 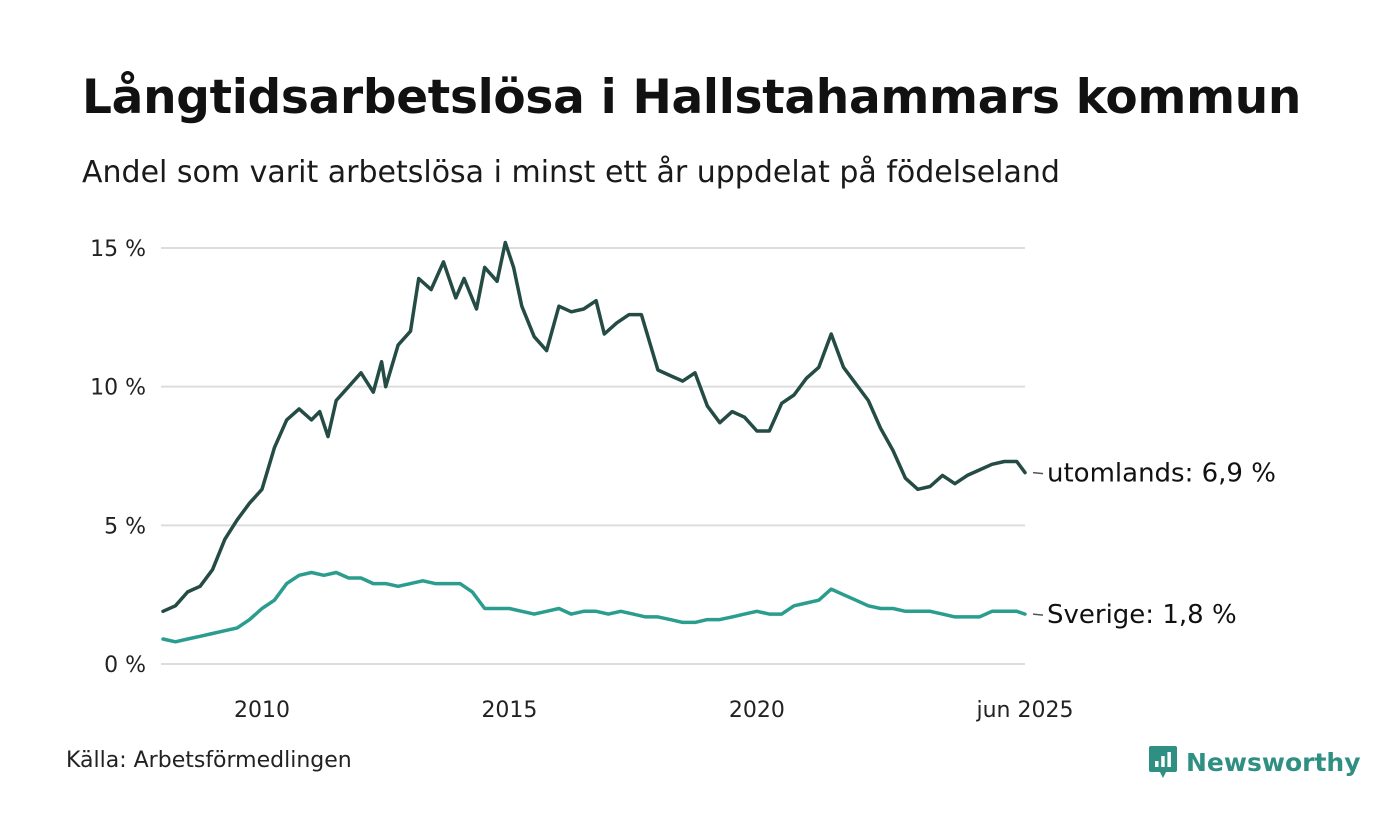 I want to click on y-tick-label: 15 %, so click(x=118, y=249).